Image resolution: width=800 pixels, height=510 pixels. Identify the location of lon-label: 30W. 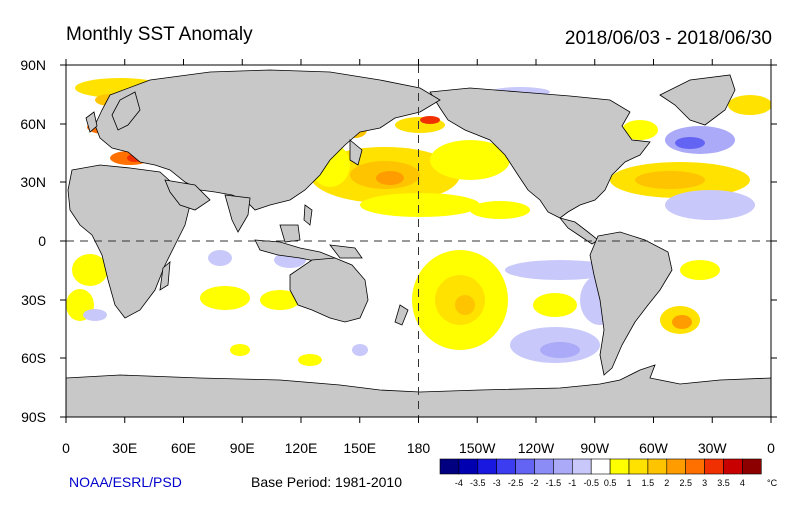
(713, 448).